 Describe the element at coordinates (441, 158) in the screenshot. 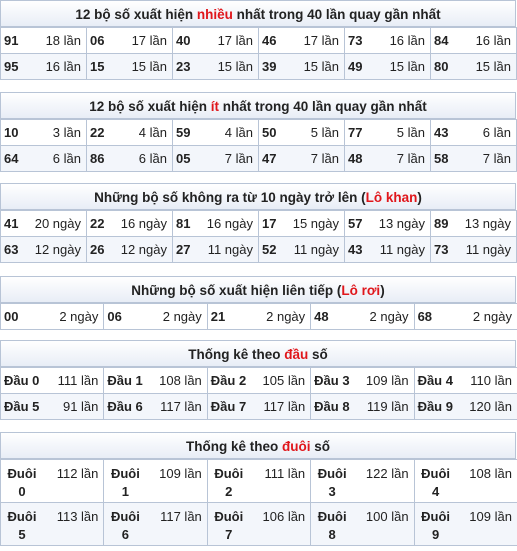

I see `cell-key: 58` at that location.